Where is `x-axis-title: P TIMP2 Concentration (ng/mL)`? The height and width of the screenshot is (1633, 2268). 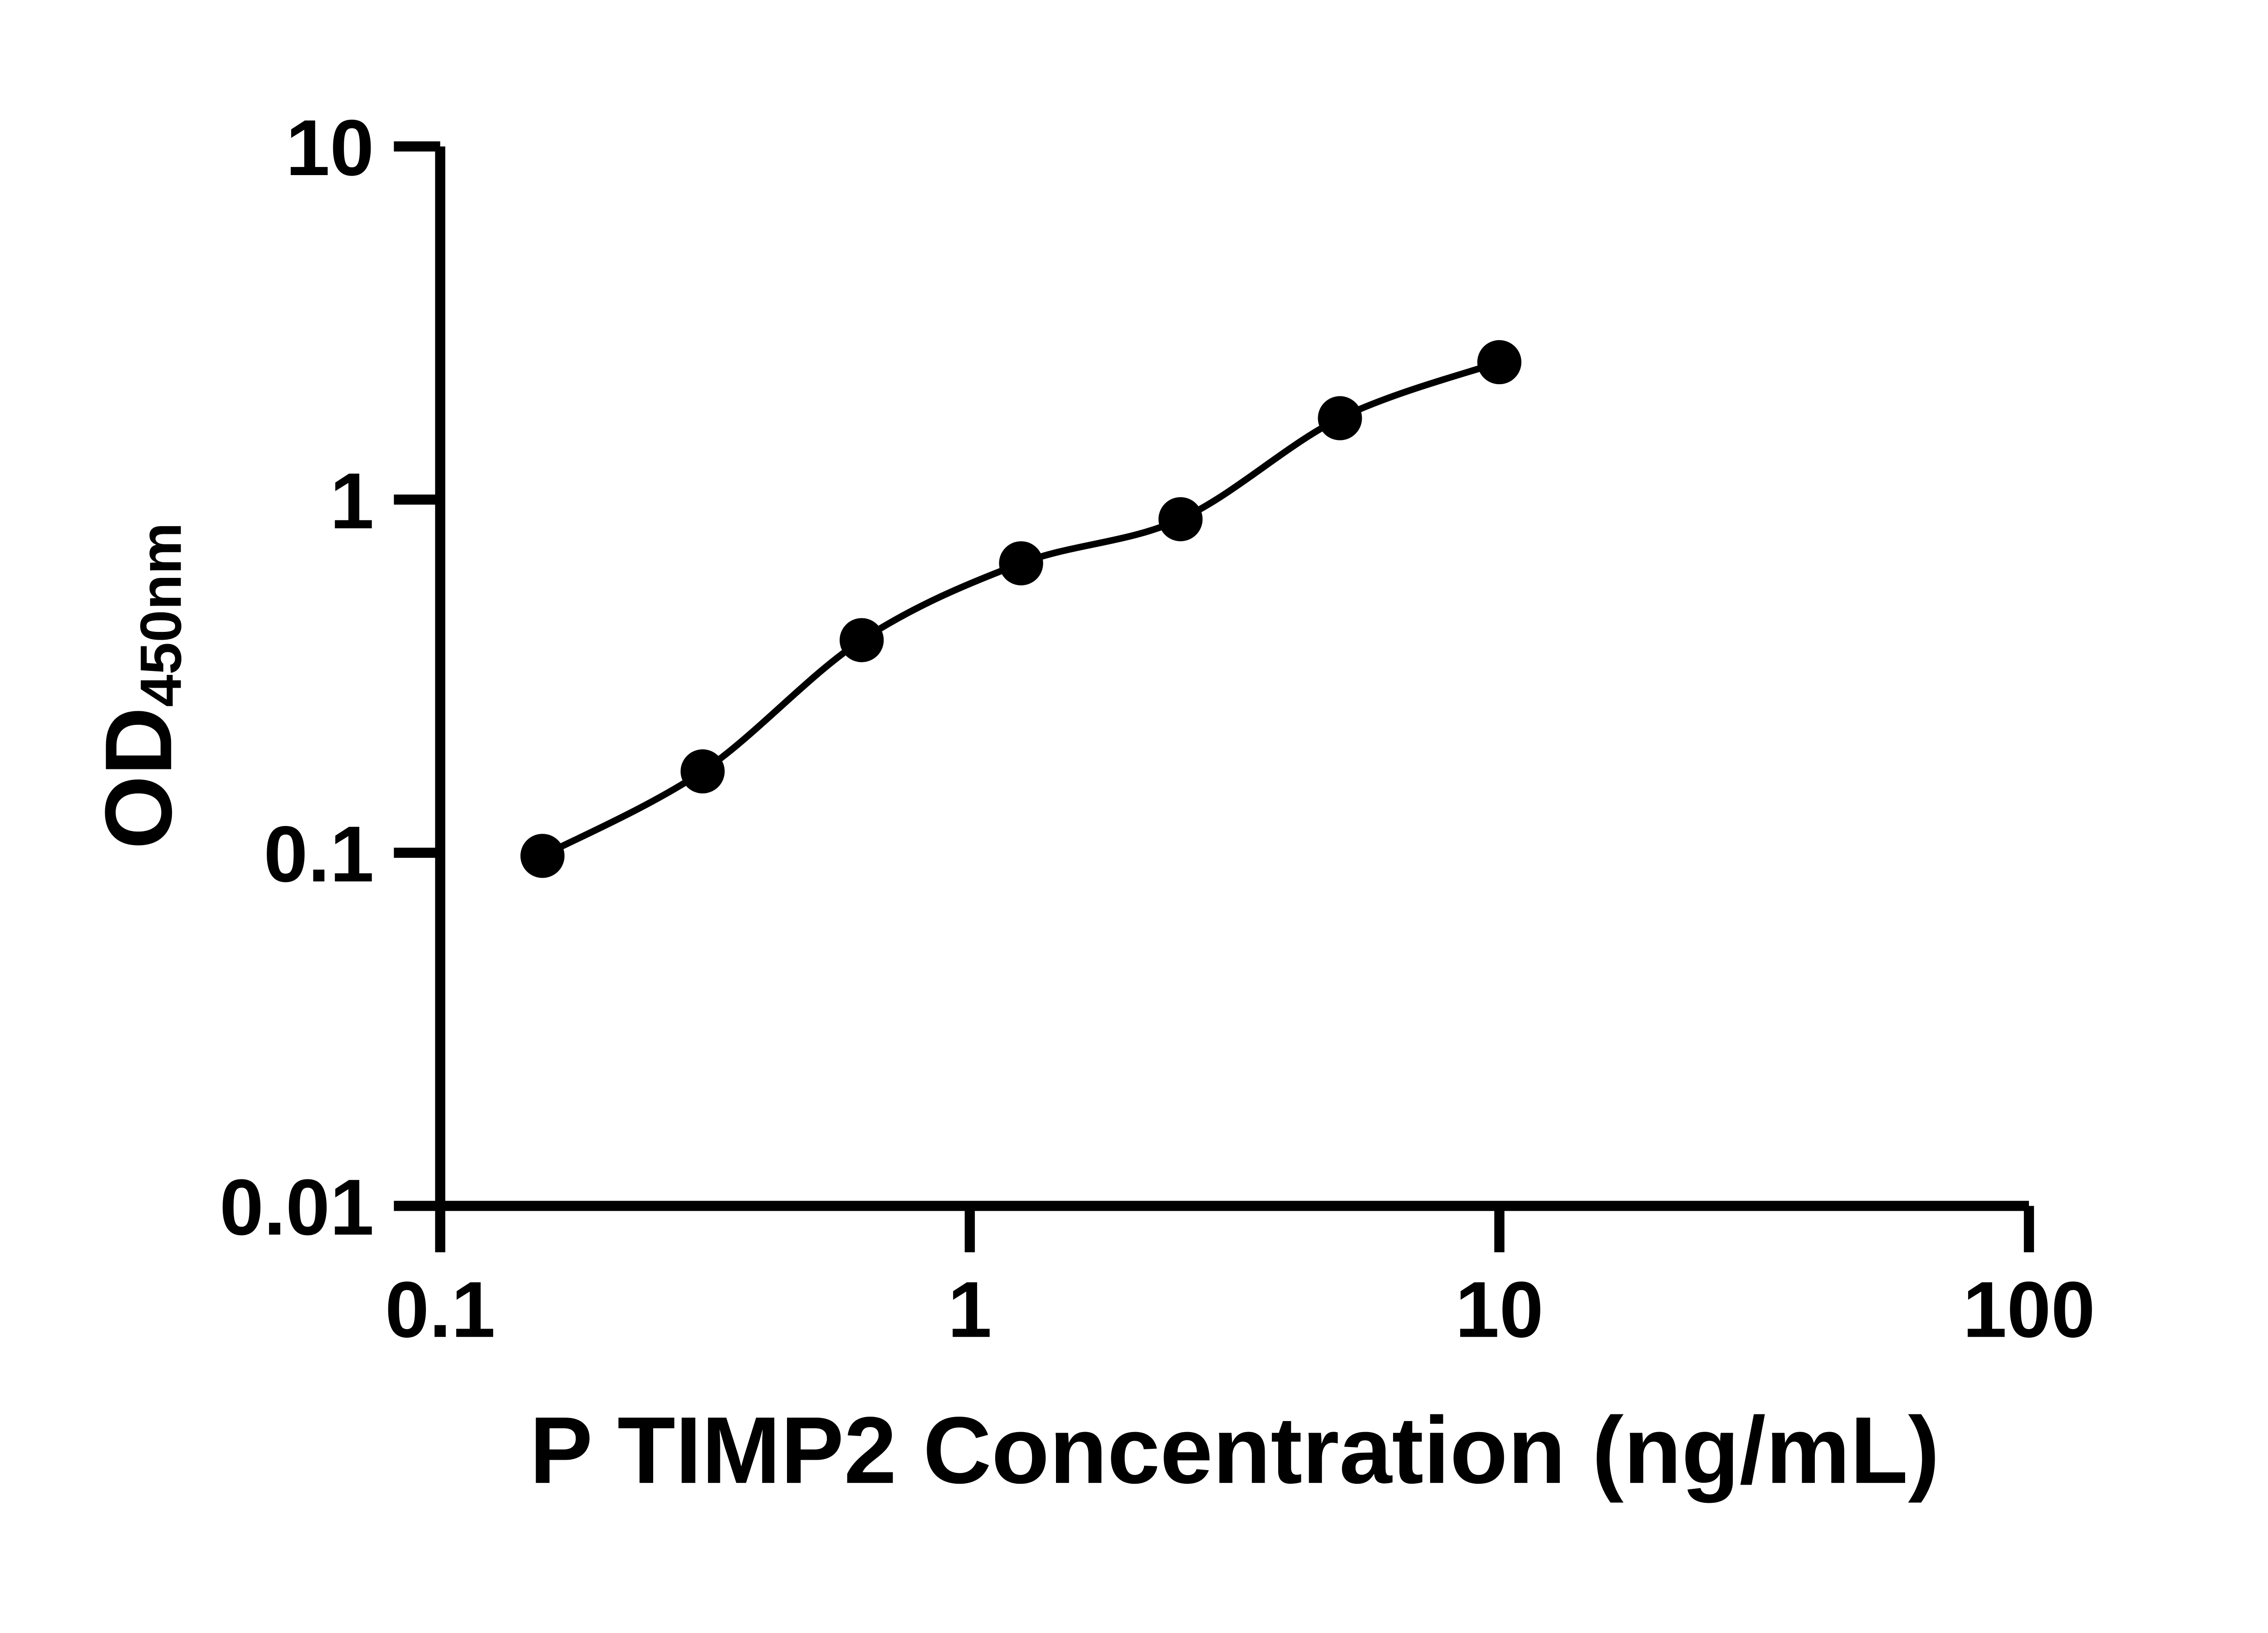 x-axis-title: P TIMP2 Concentration (ng/mL) is located at coordinates (1235, 1450).